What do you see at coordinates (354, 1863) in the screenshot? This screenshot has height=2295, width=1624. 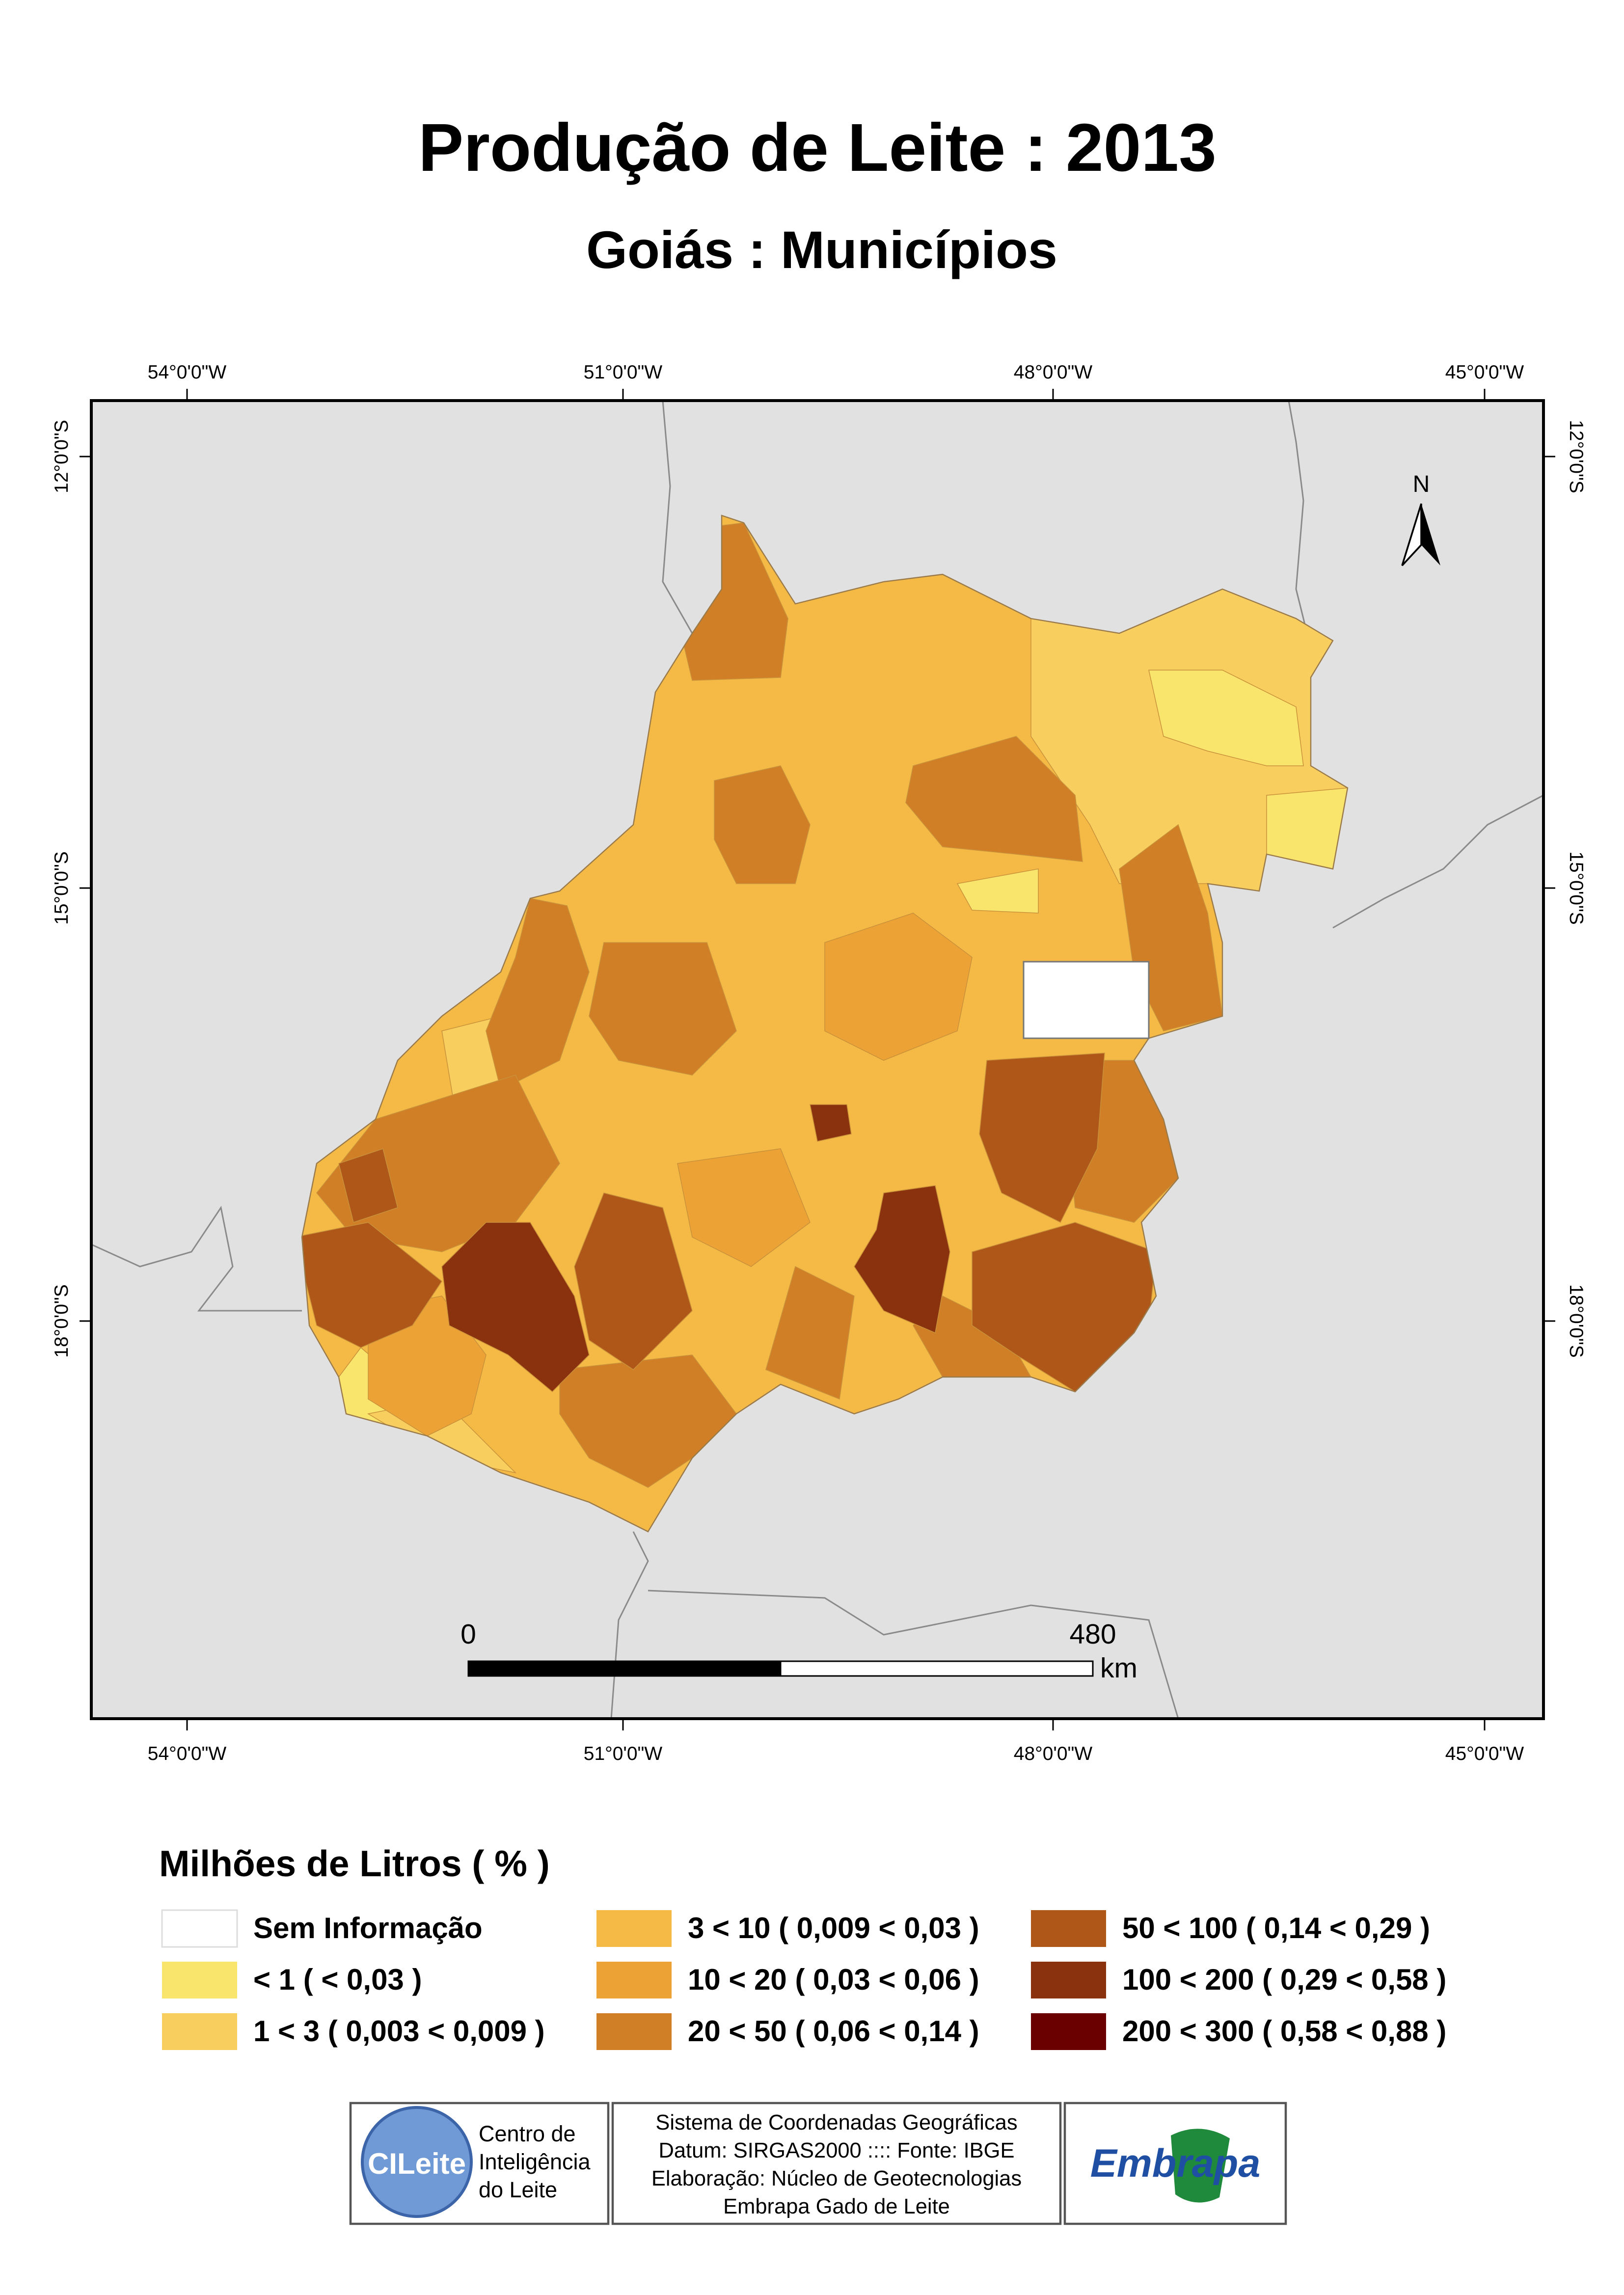 I see `legend-title: Milhões de Litros ( % )` at bounding box center [354, 1863].